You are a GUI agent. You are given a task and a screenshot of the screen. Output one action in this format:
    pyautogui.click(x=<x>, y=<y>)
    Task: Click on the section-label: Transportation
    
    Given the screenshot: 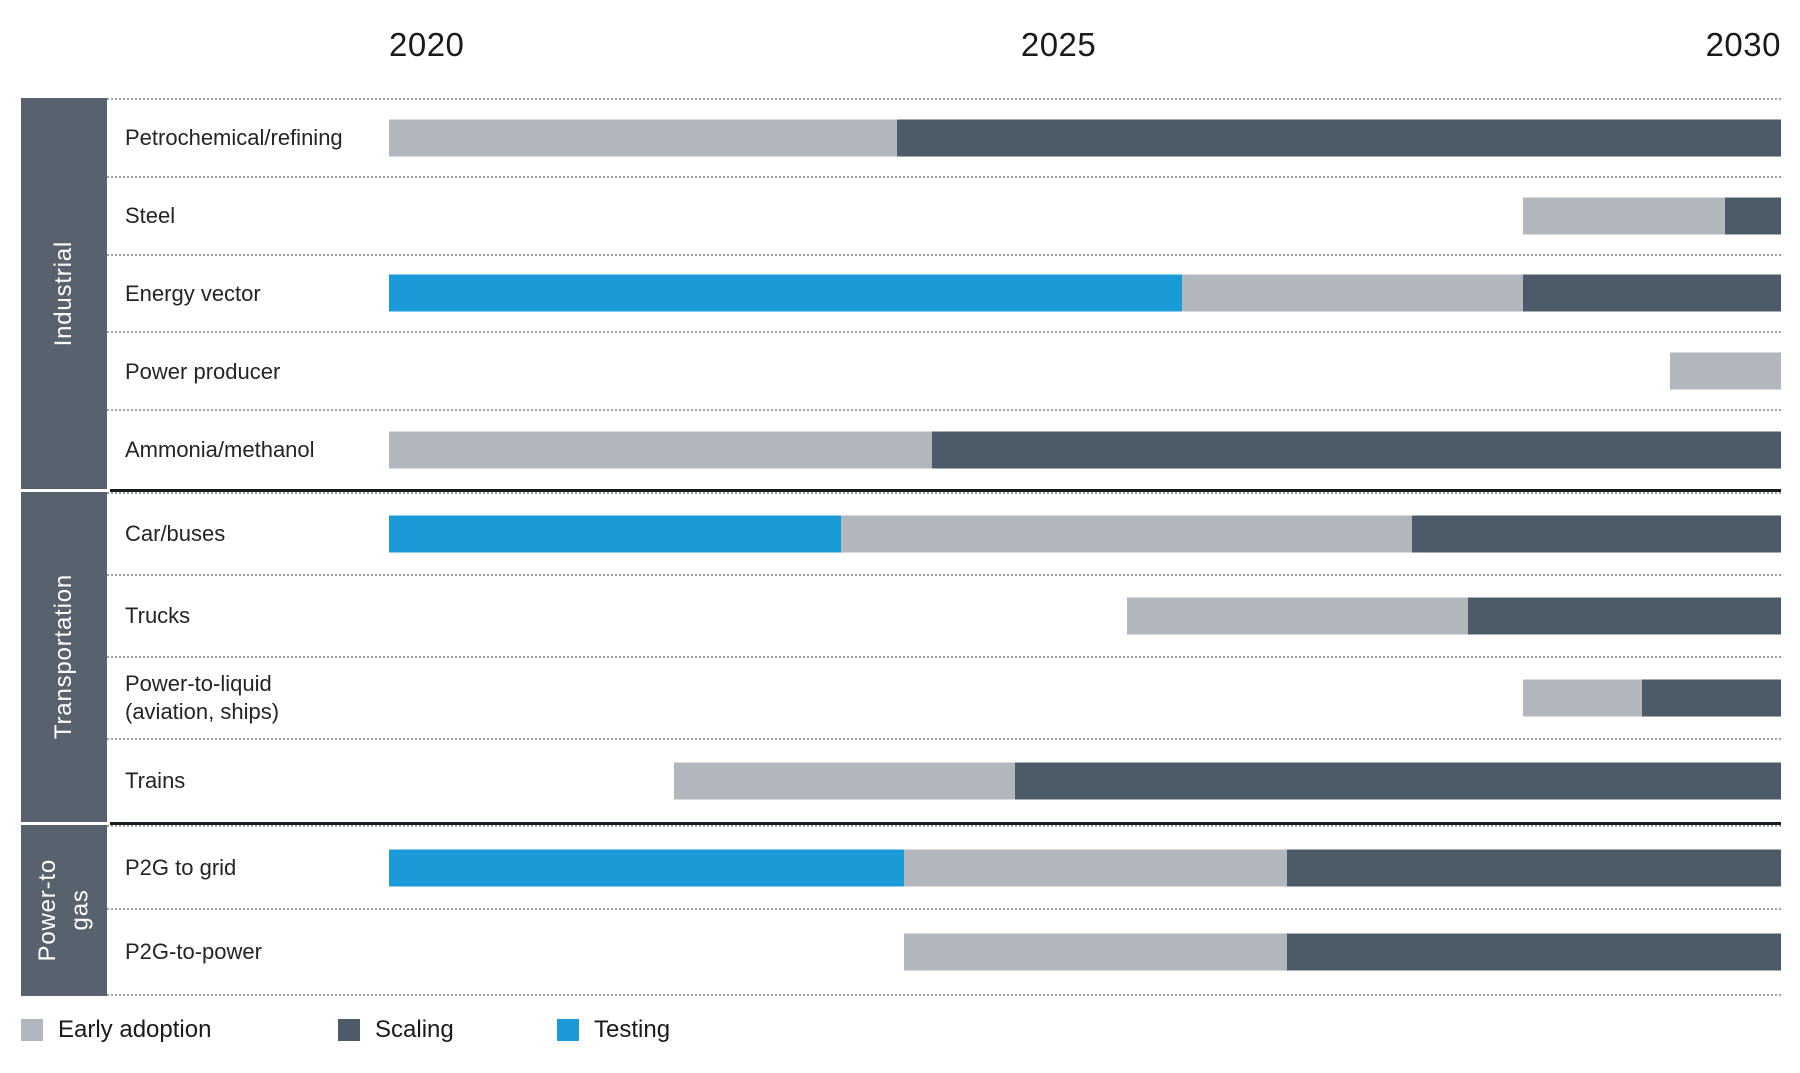 What is the action you would take?
    pyautogui.click(x=63, y=657)
    